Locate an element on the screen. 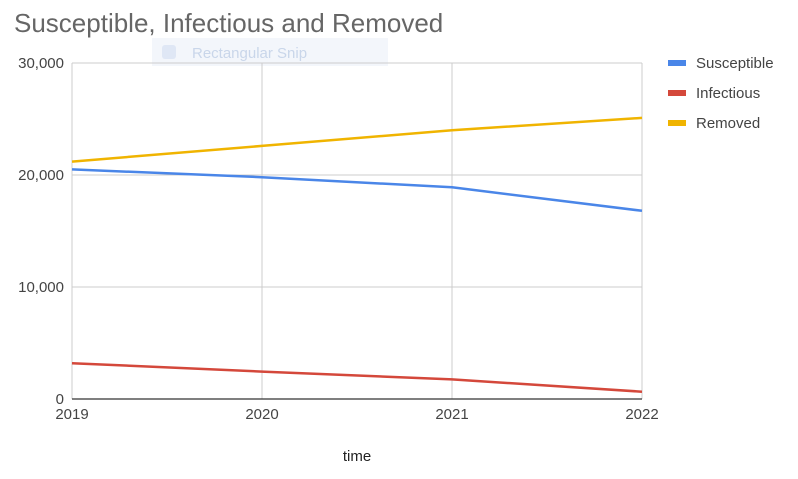 The width and height of the screenshot is (798, 479). y-tick-label: 30,000 is located at coordinates (41, 63).